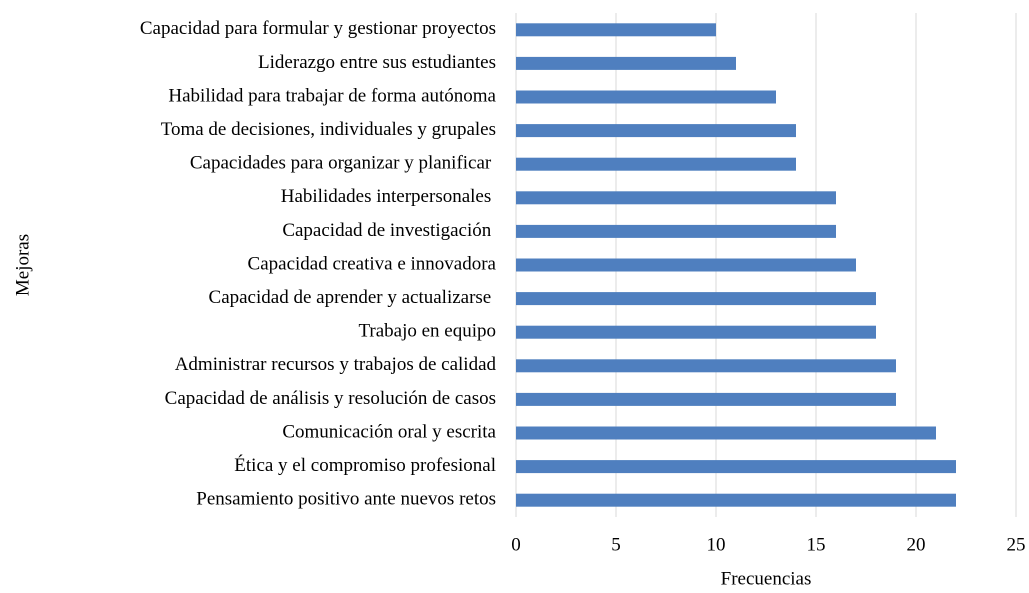  I want to click on x-tick-label: 25, so click(1016, 544).